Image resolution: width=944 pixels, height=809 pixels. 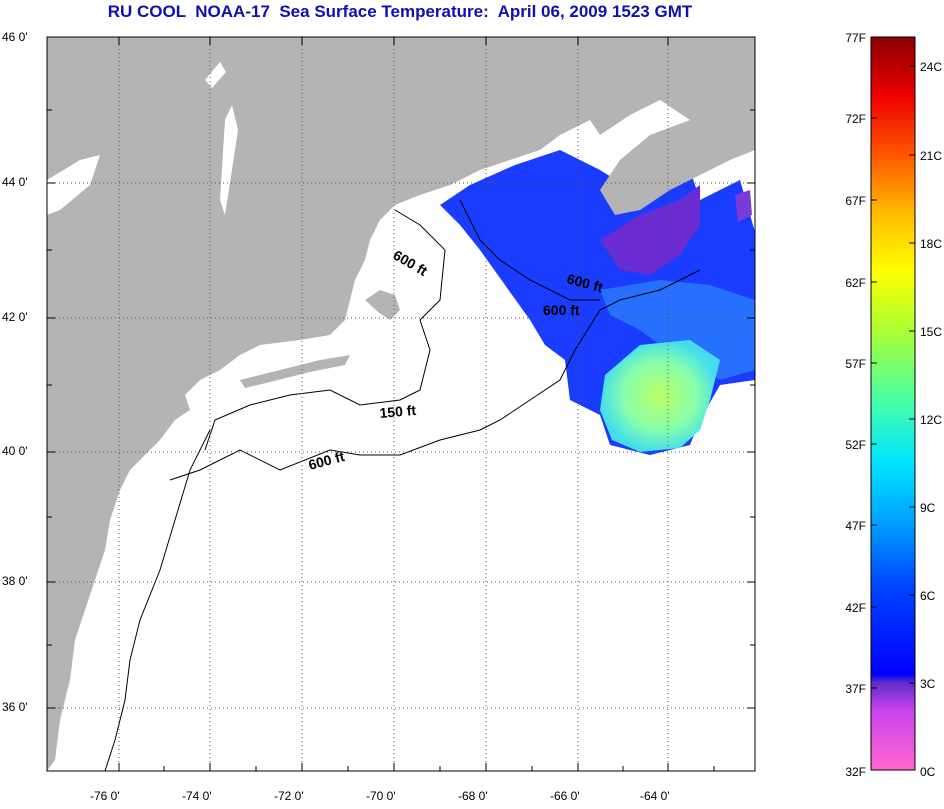 What do you see at coordinates (855, 283) in the screenshot?
I see `colorbar-label-f: 62F` at bounding box center [855, 283].